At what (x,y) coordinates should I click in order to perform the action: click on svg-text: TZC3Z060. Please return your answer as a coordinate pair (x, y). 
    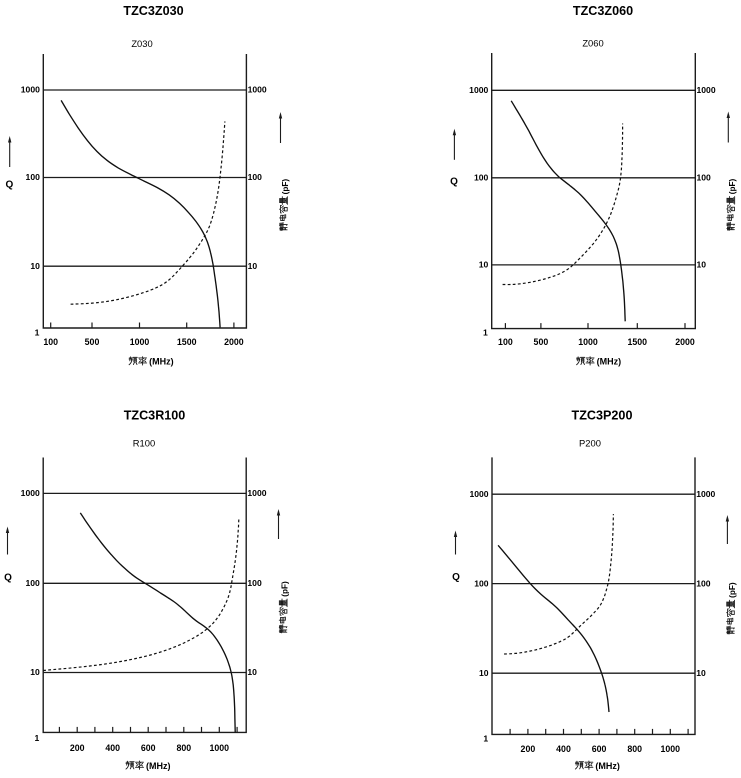
    Looking at the image, I should click on (603, 11).